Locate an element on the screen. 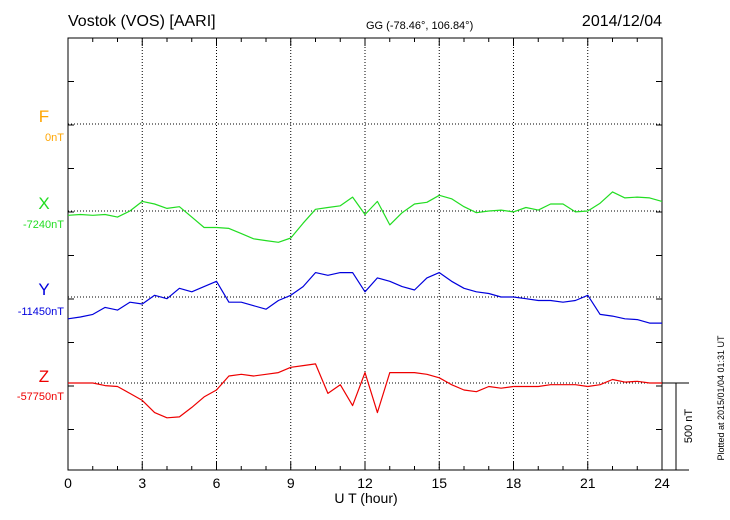  series-label-z: Z is located at coordinates (44, 376).